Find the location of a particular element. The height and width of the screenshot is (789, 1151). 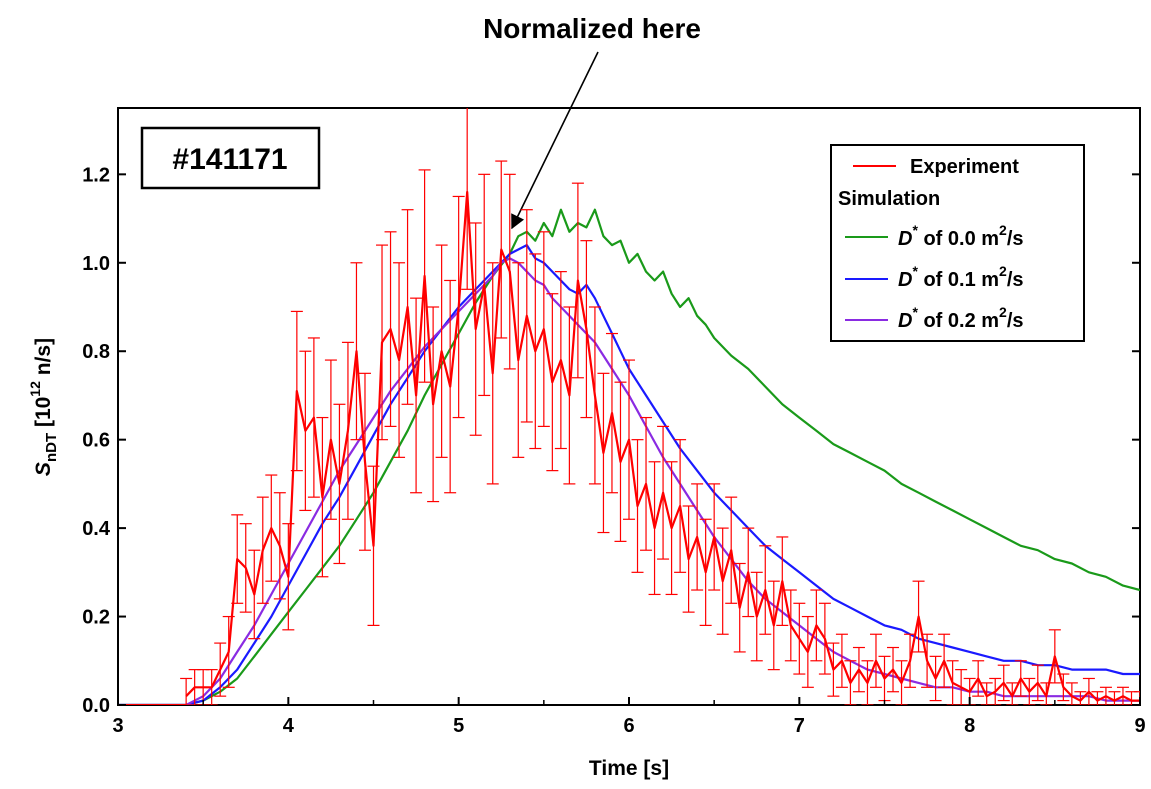

legend-label-simulation: Simulation is located at coordinates (889, 199).